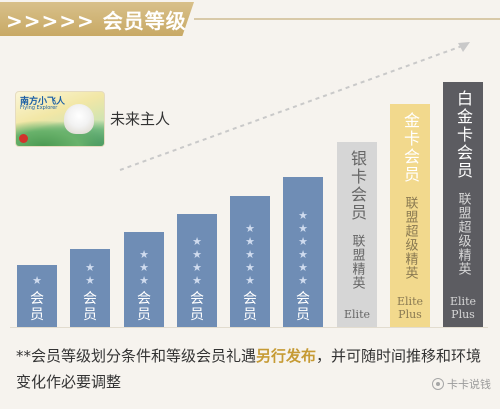 This screenshot has width=500, height=409. Describe the element at coordinates (23, 138) in the screenshot. I see `airline-logo-icon` at that location.